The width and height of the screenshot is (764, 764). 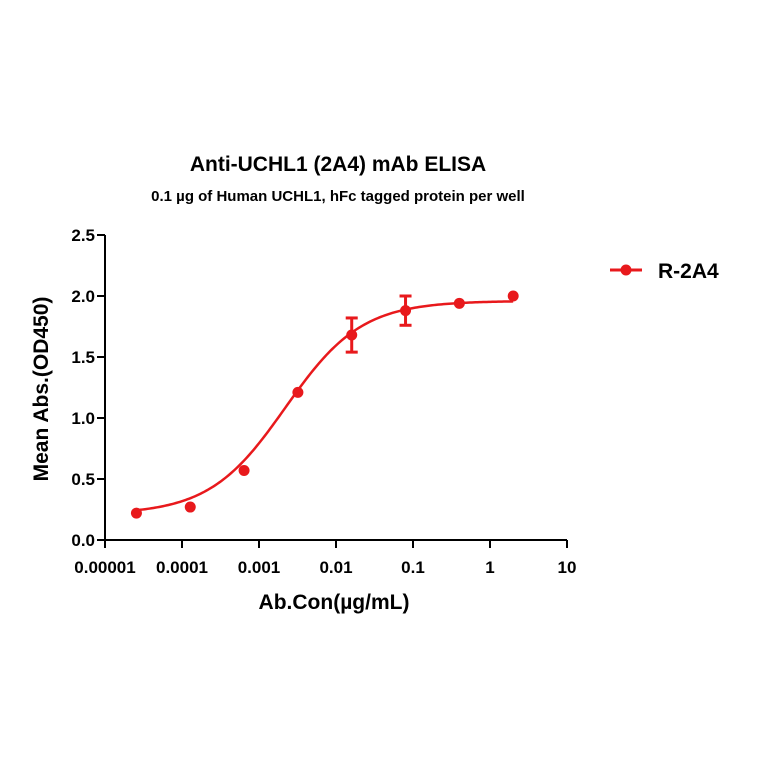 I want to click on legend-label-r-2a4: R-2A4, so click(x=688, y=271).